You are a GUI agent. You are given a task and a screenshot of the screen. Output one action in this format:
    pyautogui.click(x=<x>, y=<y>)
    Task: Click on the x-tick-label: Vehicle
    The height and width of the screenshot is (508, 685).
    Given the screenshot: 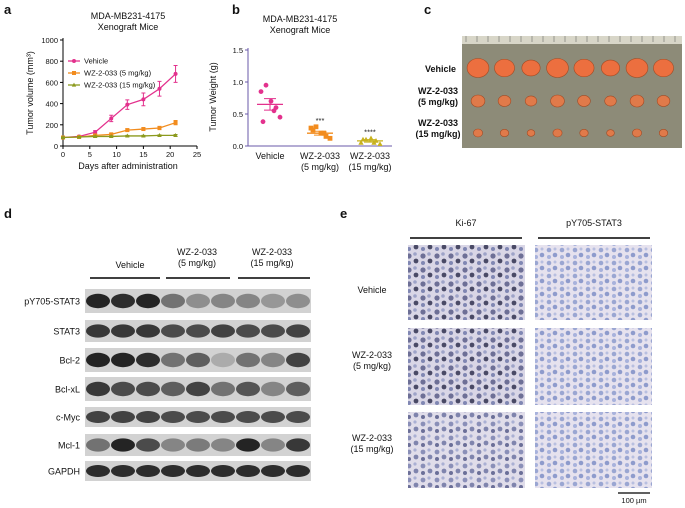 What is the action you would take?
    pyautogui.click(x=269, y=156)
    